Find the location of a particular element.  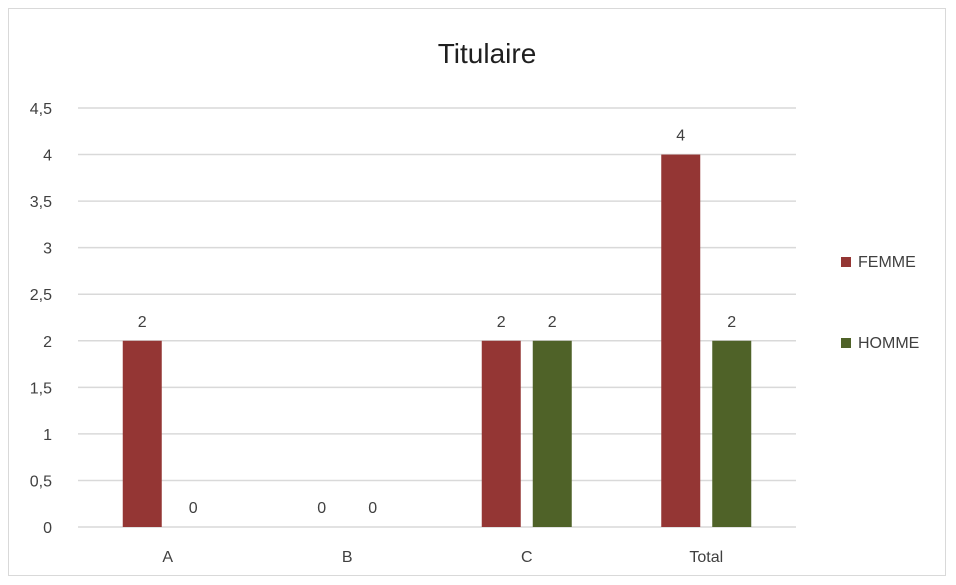

y-tick-label: 4 is located at coordinates (47, 156).